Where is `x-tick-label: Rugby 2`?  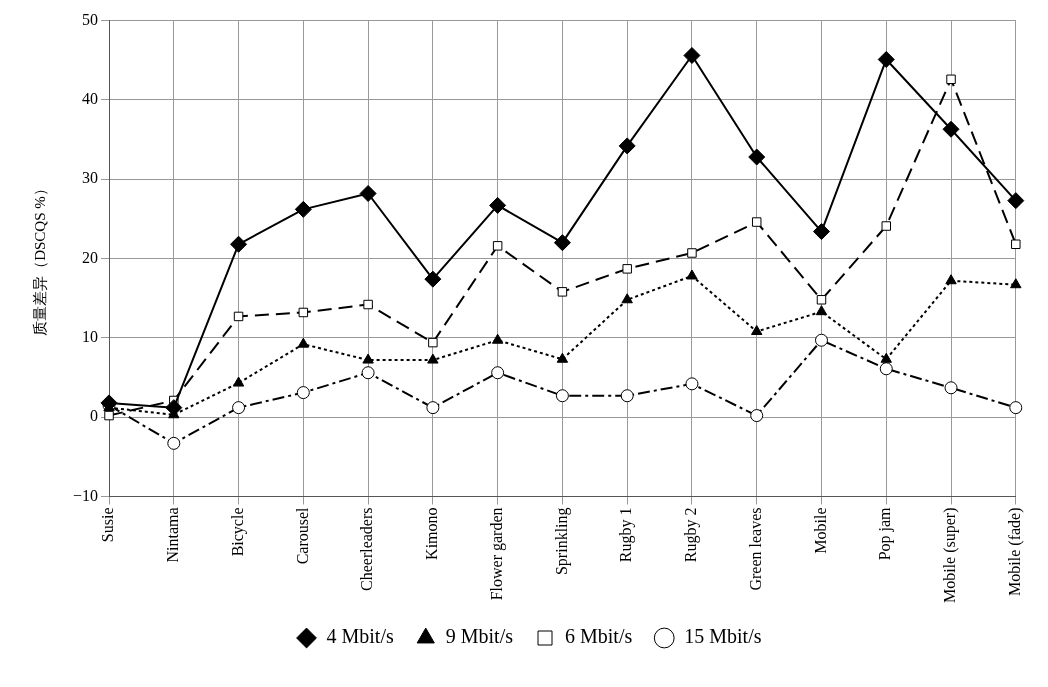 x-tick-label: Rugby 2 is located at coordinates (691, 535).